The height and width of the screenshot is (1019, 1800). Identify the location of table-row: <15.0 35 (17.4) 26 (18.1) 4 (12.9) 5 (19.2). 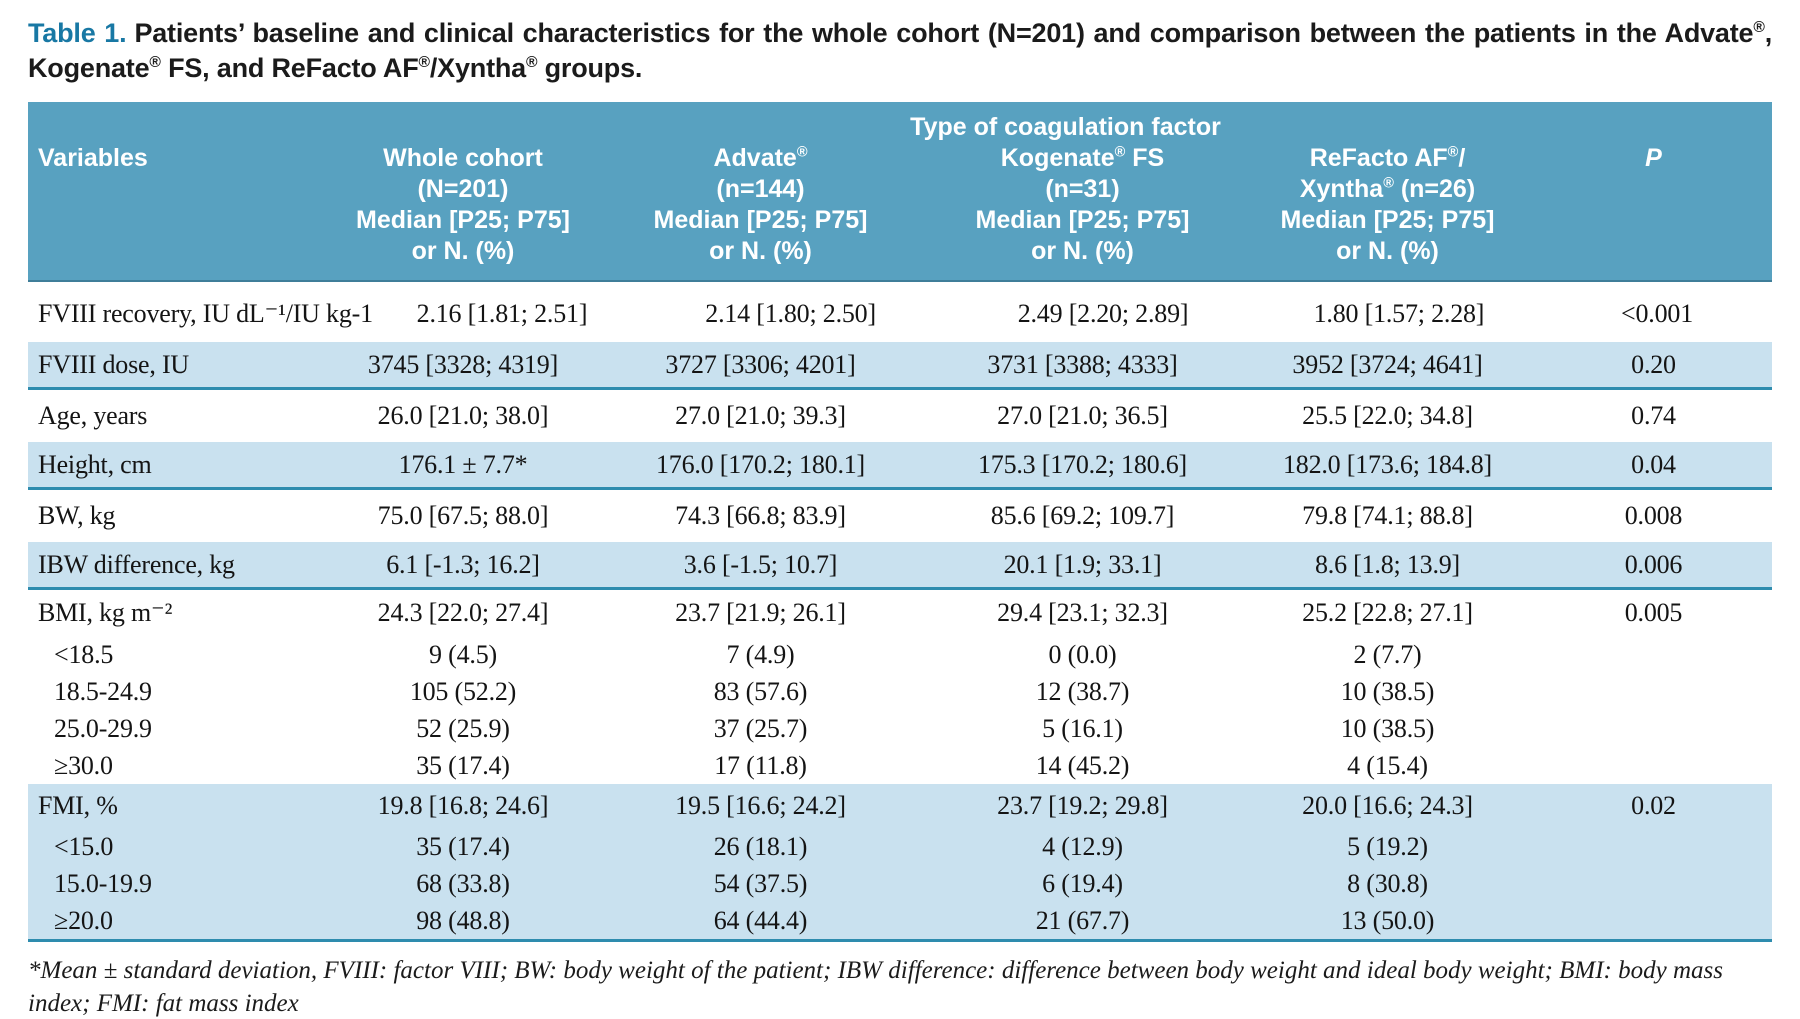
(900, 846).